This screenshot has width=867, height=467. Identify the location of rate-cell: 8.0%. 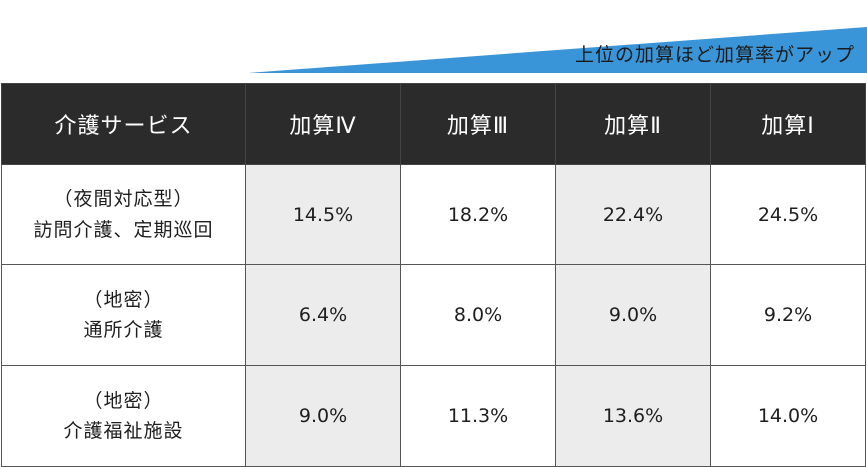
(478, 315).